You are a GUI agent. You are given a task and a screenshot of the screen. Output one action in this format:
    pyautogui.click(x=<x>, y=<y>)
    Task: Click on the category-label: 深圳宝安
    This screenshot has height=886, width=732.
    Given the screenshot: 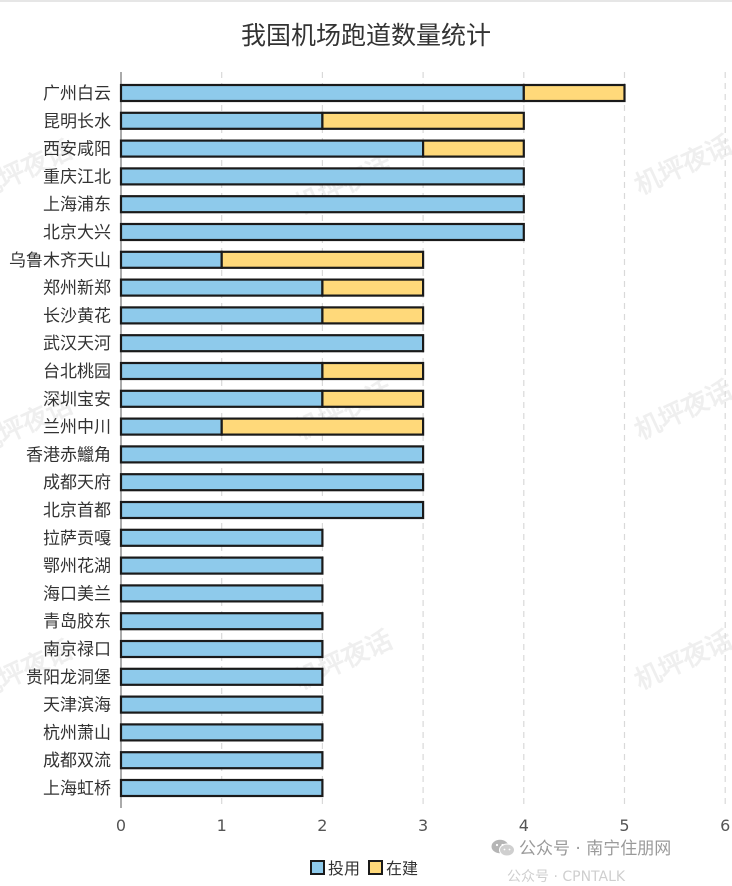 What is the action you would take?
    pyautogui.click(x=77, y=400)
    